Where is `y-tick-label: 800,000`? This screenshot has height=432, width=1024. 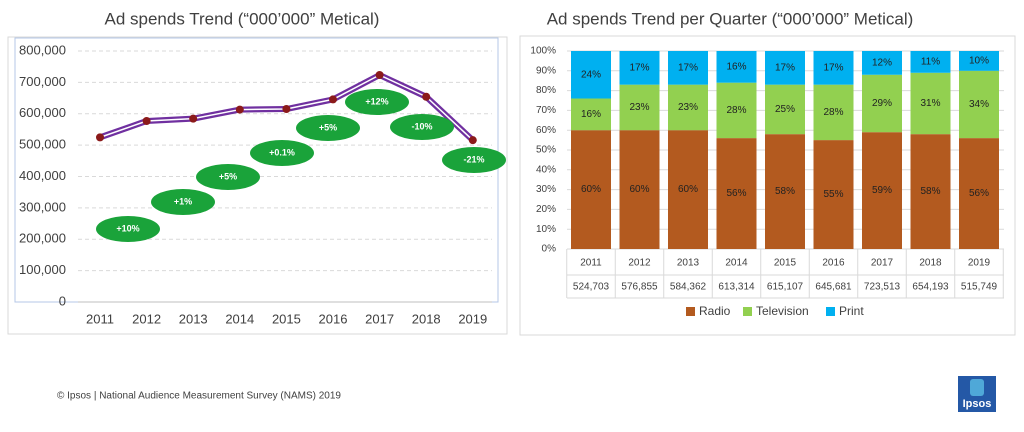 y-tick-label: 800,000 is located at coordinates (42, 49).